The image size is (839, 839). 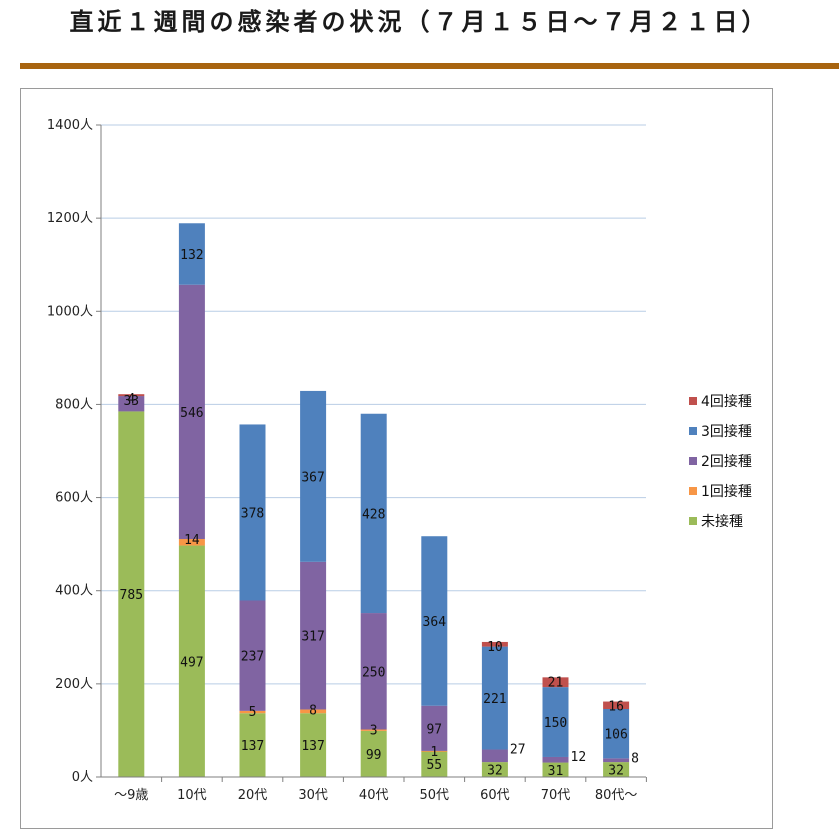 What do you see at coordinates (131, 795) in the screenshot?
I see `x-tick-label: ～9歳` at bounding box center [131, 795].